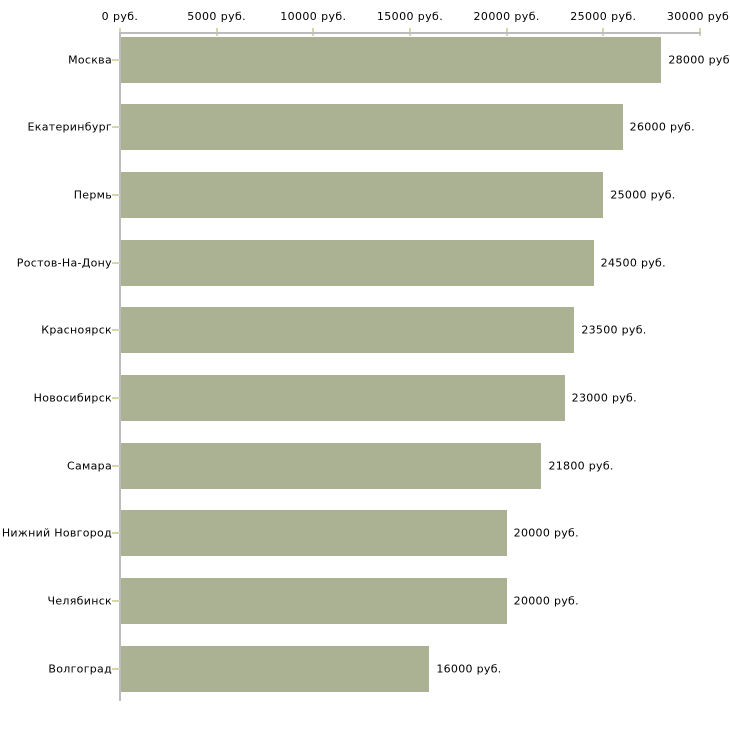  What do you see at coordinates (699, 59) in the screenshot?
I see `value-label: 28000 руб.` at bounding box center [699, 59].